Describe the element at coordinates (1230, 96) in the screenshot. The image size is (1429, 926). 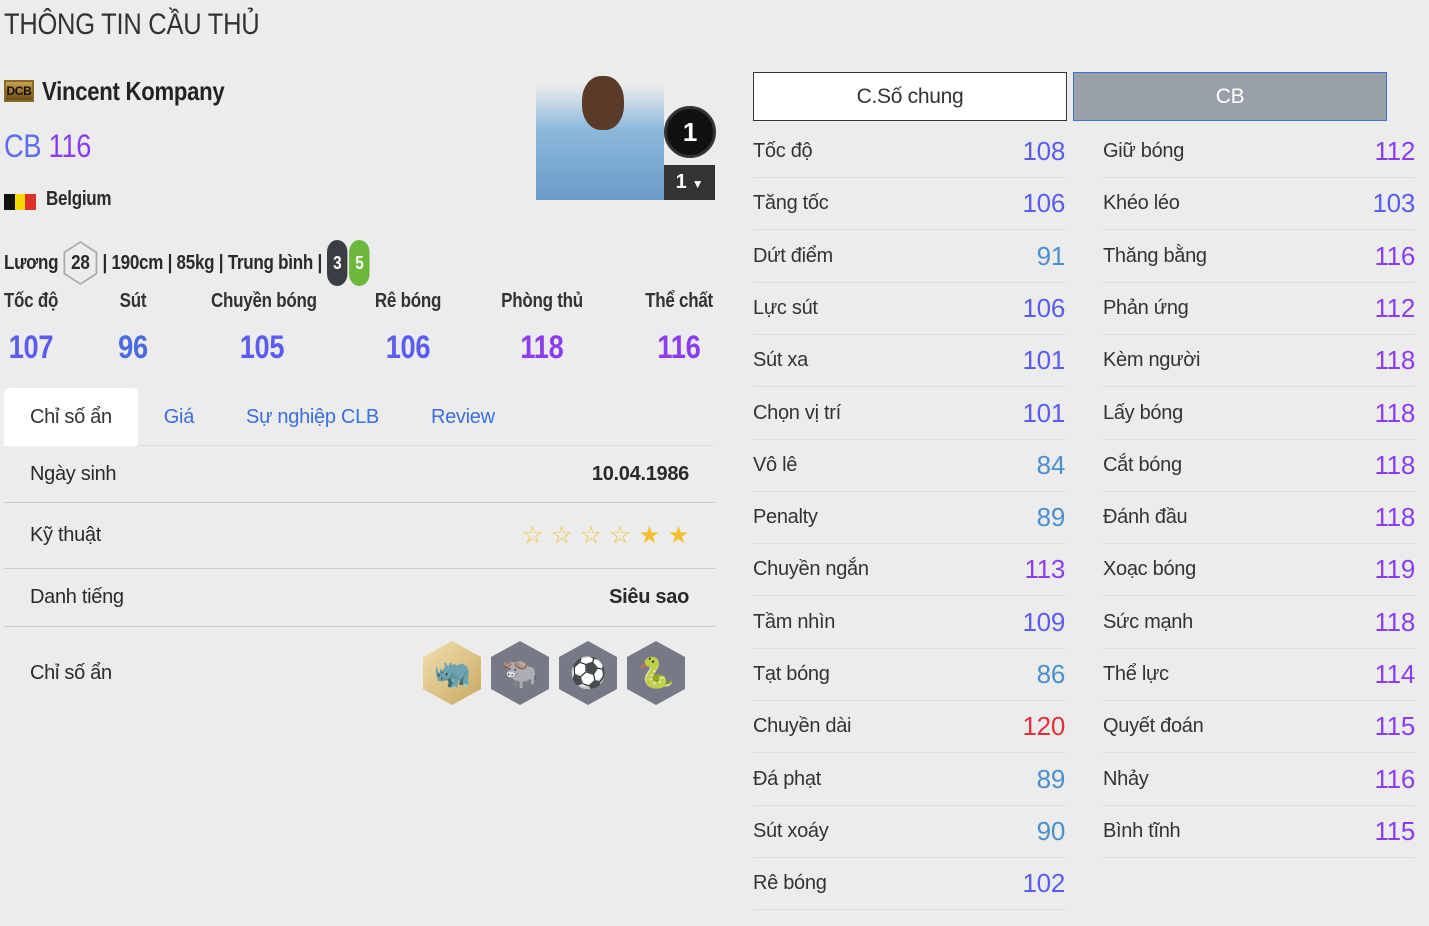
I see `position-stats-button: CB` at that location.